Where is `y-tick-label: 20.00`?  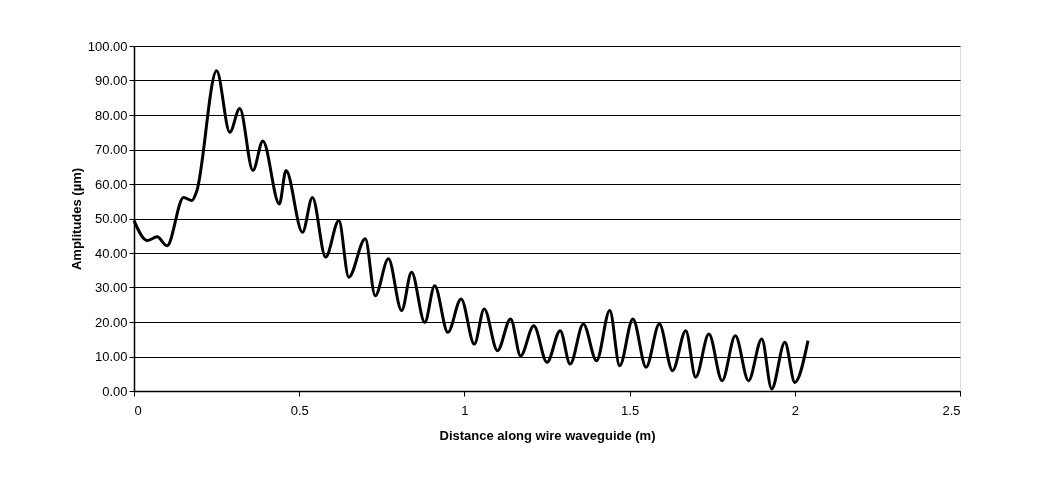 y-tick-label: 20.00 is located at coordinates (111, 322).